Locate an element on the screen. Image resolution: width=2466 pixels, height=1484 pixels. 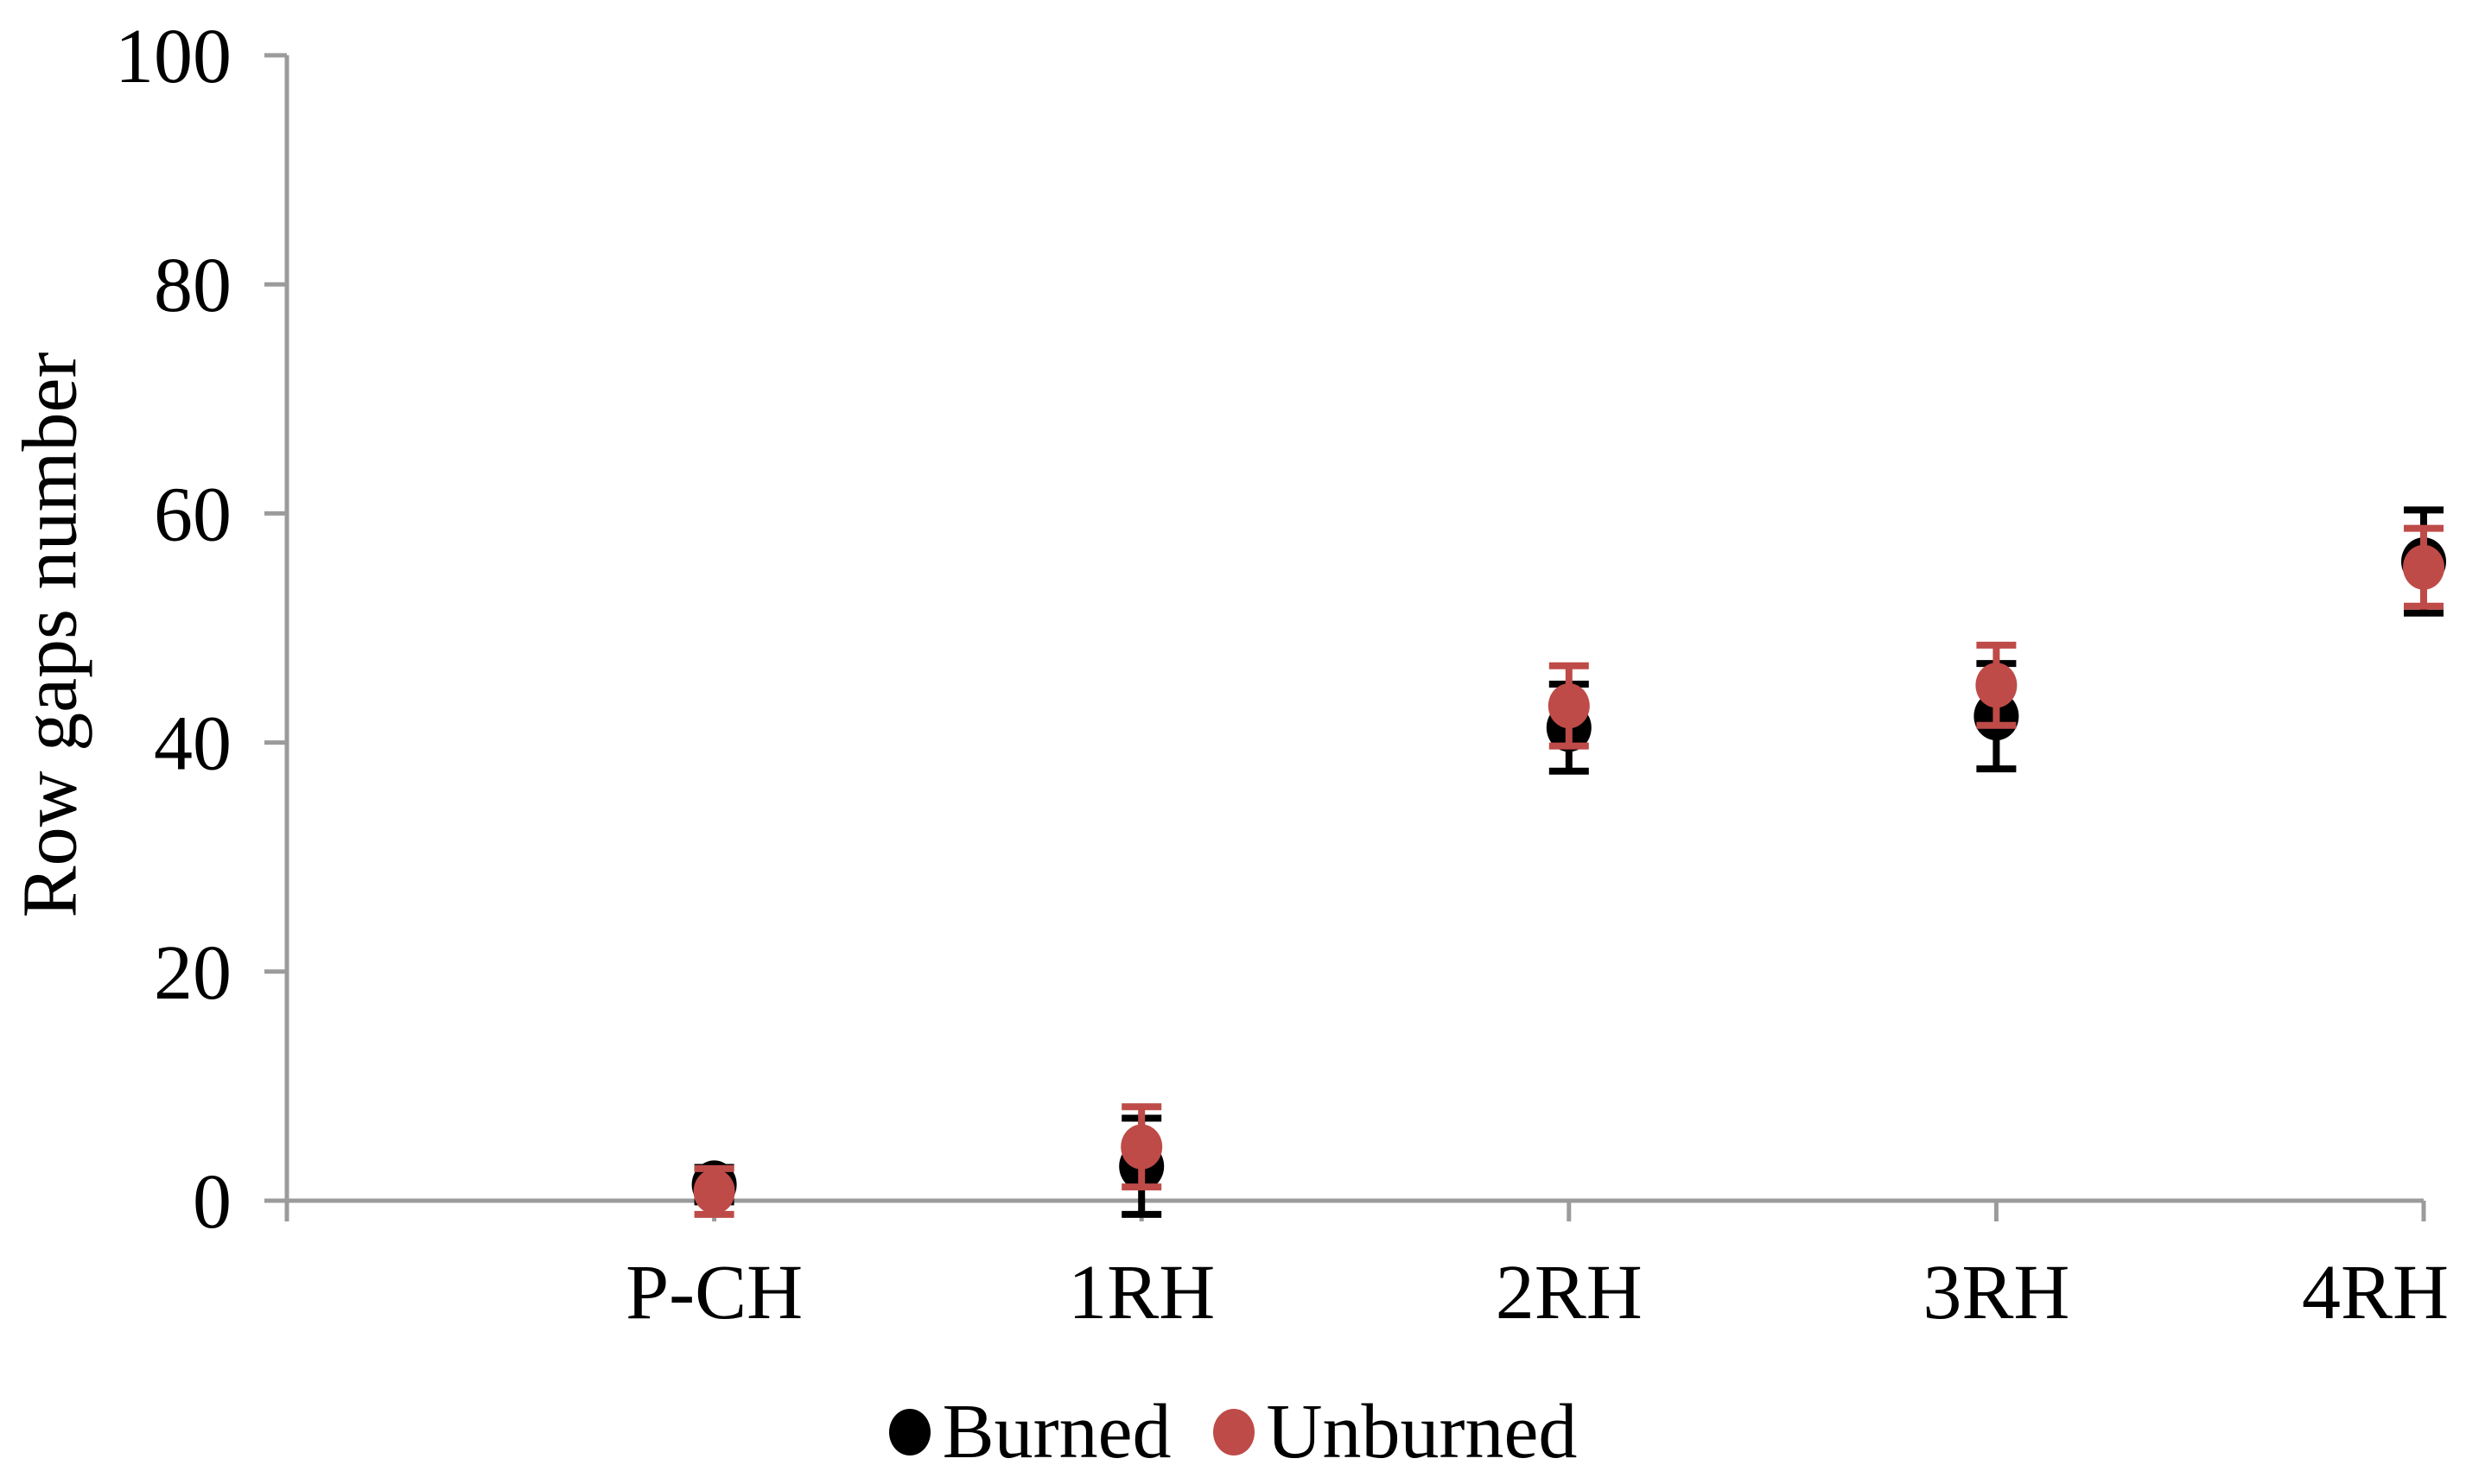
y-tick-label: 60 is located at coordinates (193, 514).